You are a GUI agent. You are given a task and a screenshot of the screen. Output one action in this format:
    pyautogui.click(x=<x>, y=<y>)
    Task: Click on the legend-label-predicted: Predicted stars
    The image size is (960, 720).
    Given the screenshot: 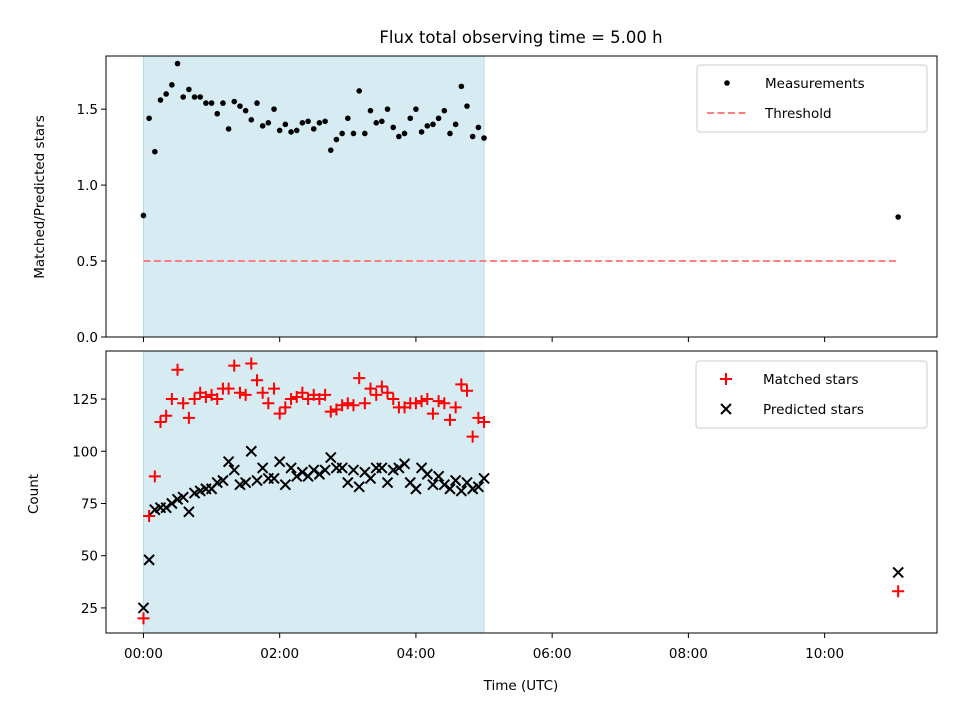 What is the action you would take?
    pyautogui.click(x=813, y=410)
    